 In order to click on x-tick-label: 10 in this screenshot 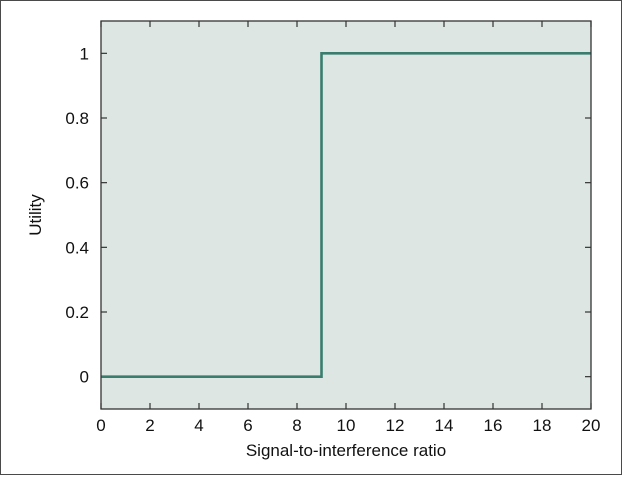, I will do `click(346, 425)`.